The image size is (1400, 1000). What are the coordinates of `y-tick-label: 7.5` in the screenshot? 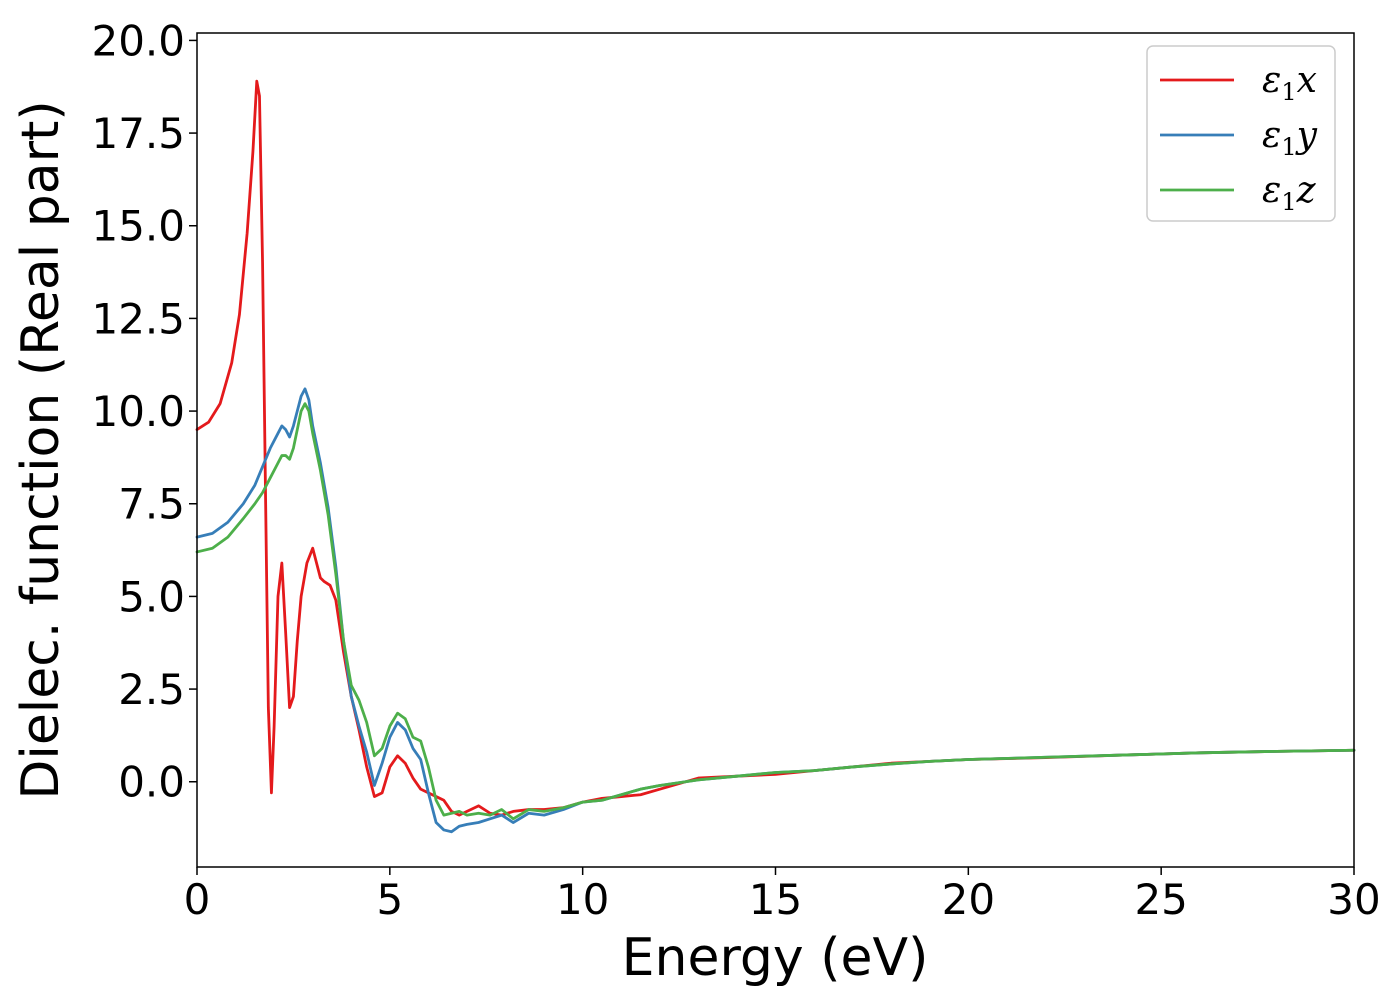 It's located at (151, 504).